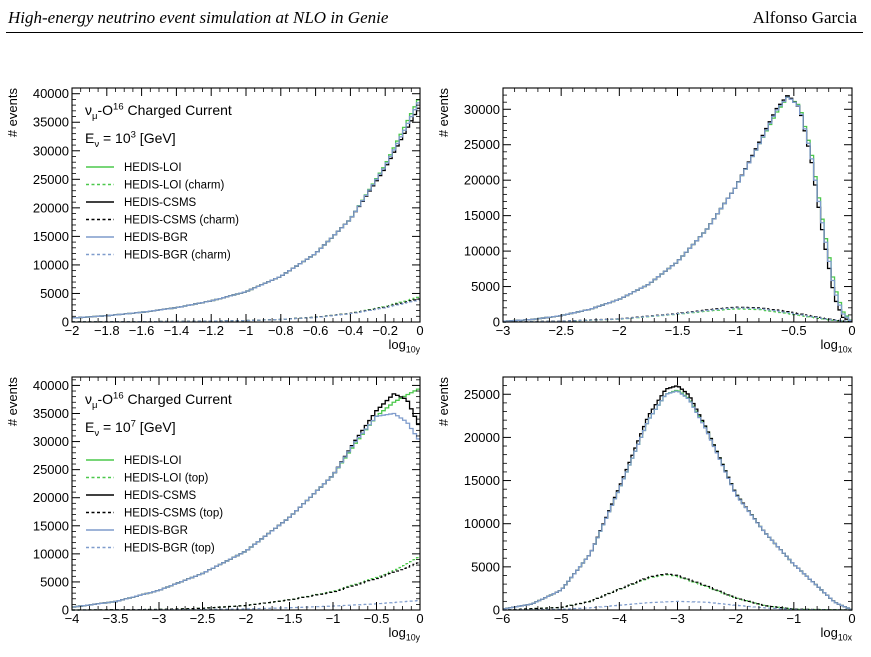 Image resolution: width=871 pixels, height=657 pixels. What do you see at coordinates (169, 549) in the screenshot?
I see `legend-entry: HEDIS-BGR (top)` at bounding box center [169, 549].